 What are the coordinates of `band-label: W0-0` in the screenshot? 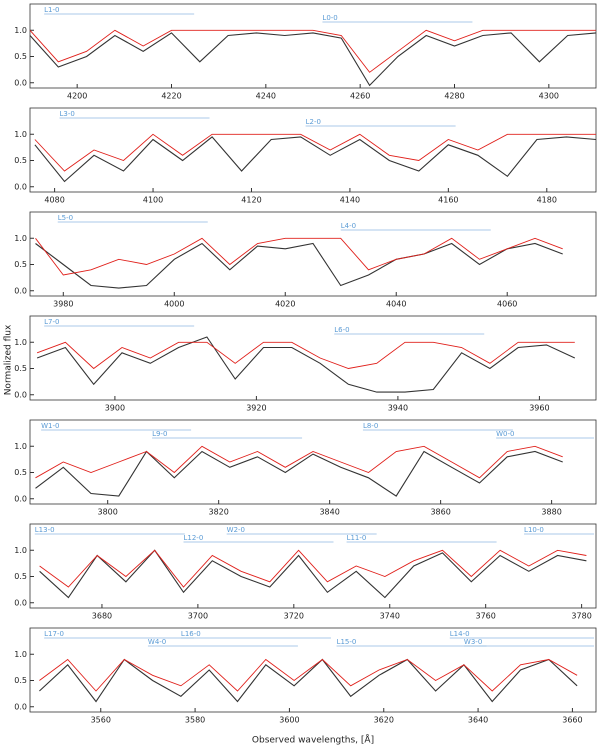 It's located at (505, 434).